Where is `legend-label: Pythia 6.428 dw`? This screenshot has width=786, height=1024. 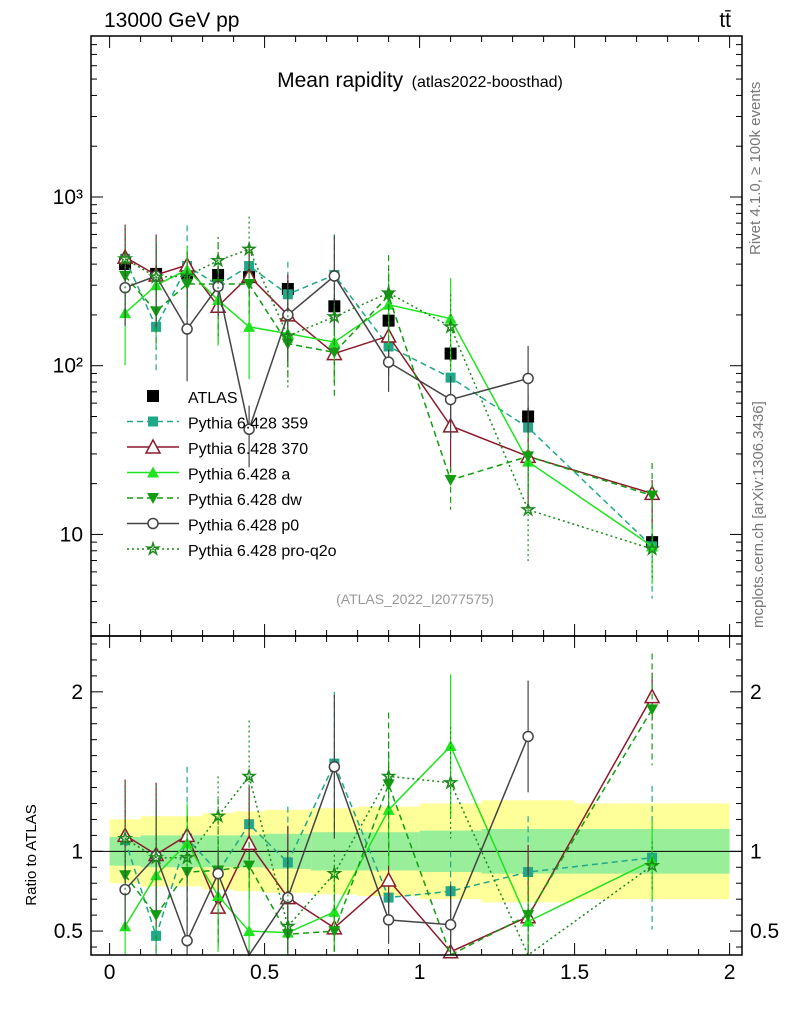
legend-label: Pythia 6.428 dw is located at coordinates (245, 500).